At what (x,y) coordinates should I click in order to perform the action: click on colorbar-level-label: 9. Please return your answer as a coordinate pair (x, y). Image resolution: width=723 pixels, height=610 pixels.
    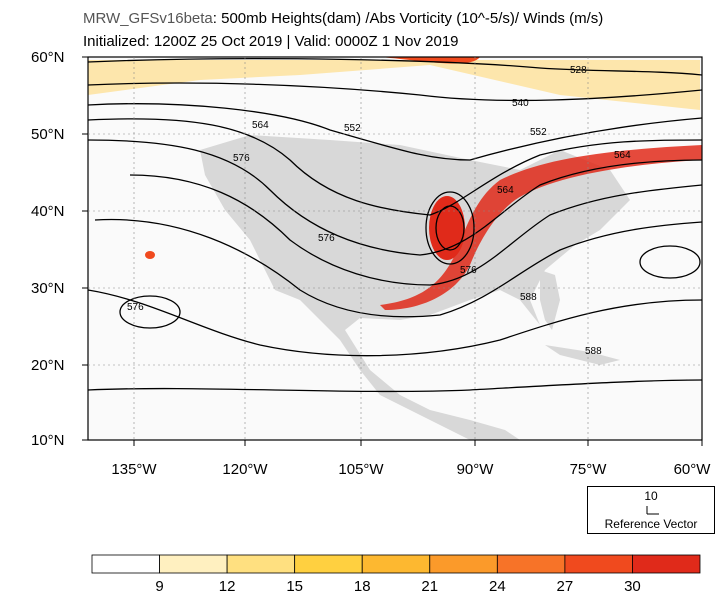
    Looking at the image, I should click on (159, 586).